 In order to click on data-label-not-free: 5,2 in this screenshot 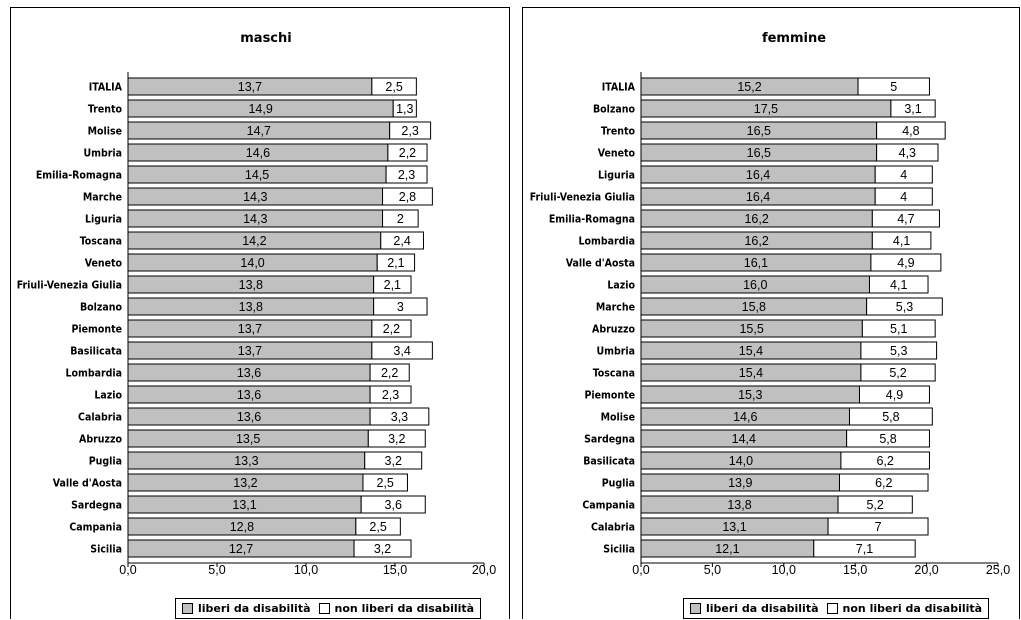, I will do `click(897, 373)`.